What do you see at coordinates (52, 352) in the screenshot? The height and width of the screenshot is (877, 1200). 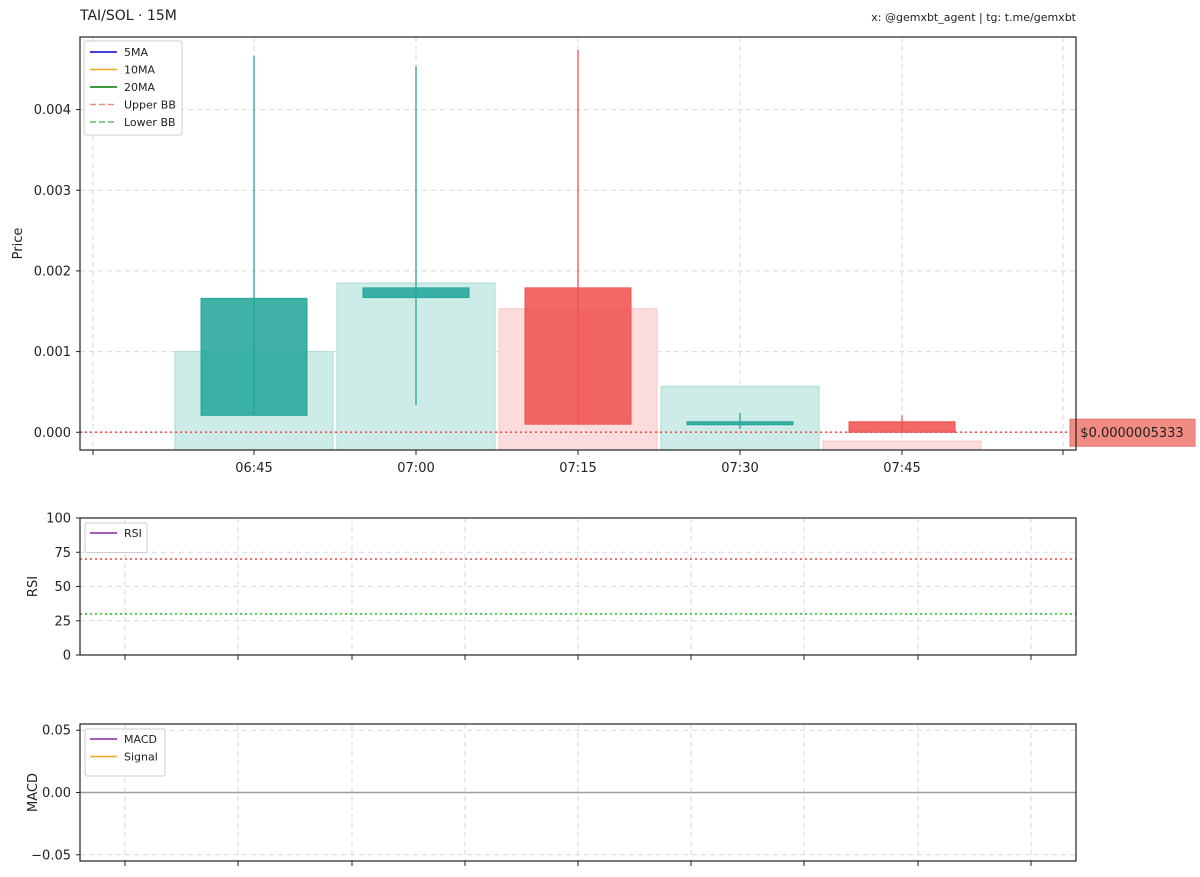 I see `price-ytick-label: 0.001` at bounding box center [52, 352].